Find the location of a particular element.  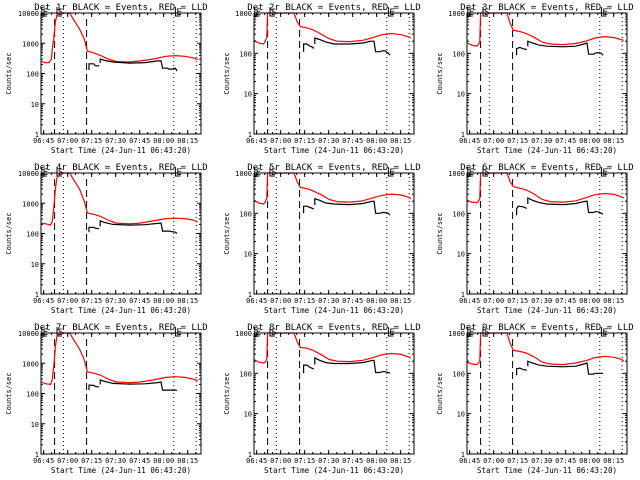

chart-title: Det 7r BLACK = Events, RED = LLD is located at coordinates (120, 328).